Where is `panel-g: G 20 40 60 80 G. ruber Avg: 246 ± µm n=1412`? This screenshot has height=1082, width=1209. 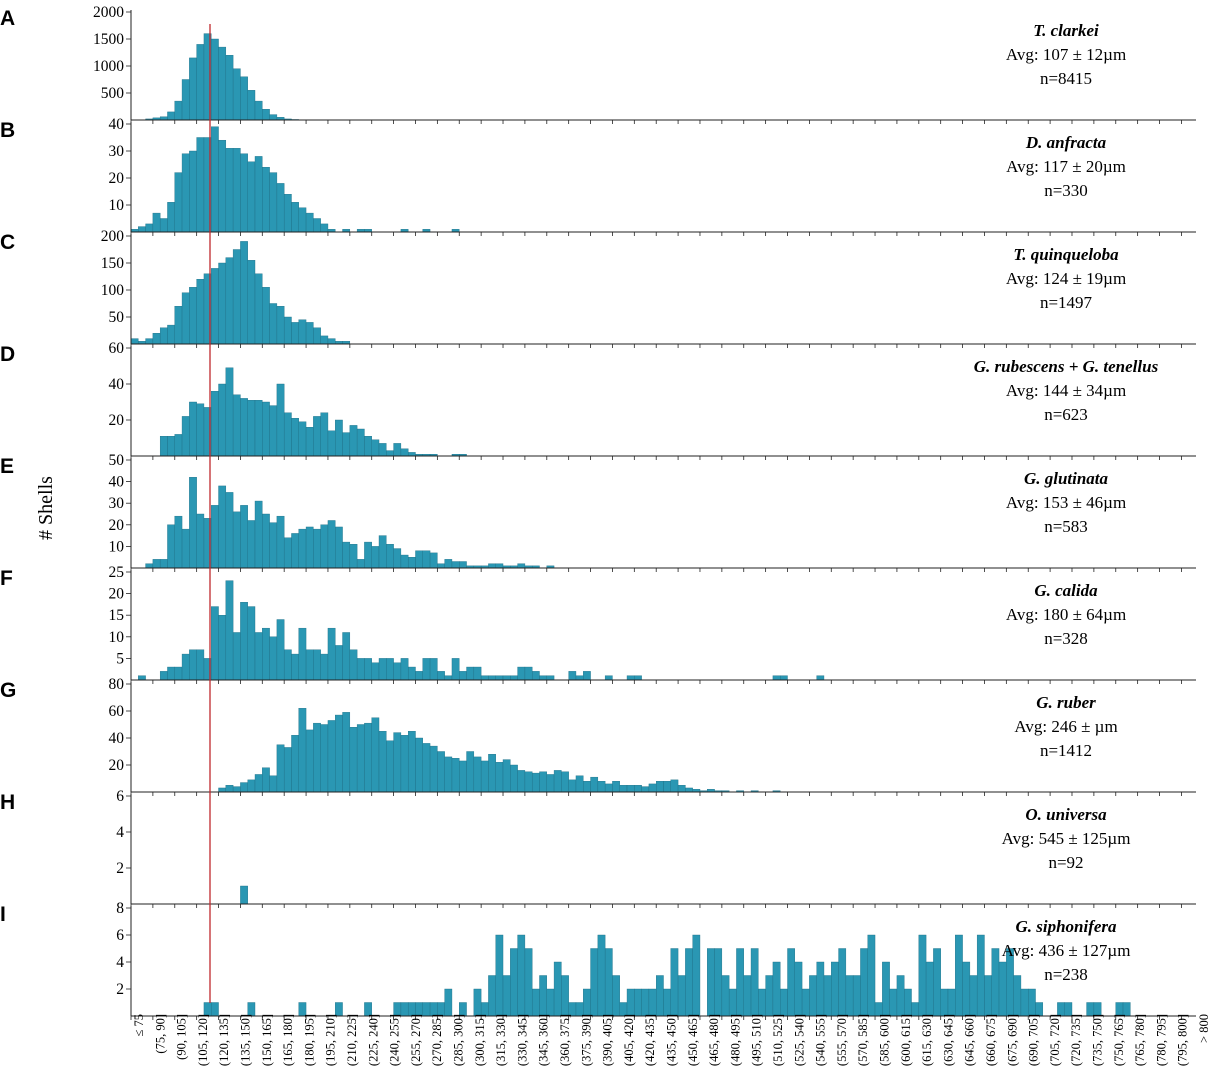 panel-g: G 20 40 60 80 G. ruber Avg: 246 ± µm n=1412 is located at coordinates (598, 736).